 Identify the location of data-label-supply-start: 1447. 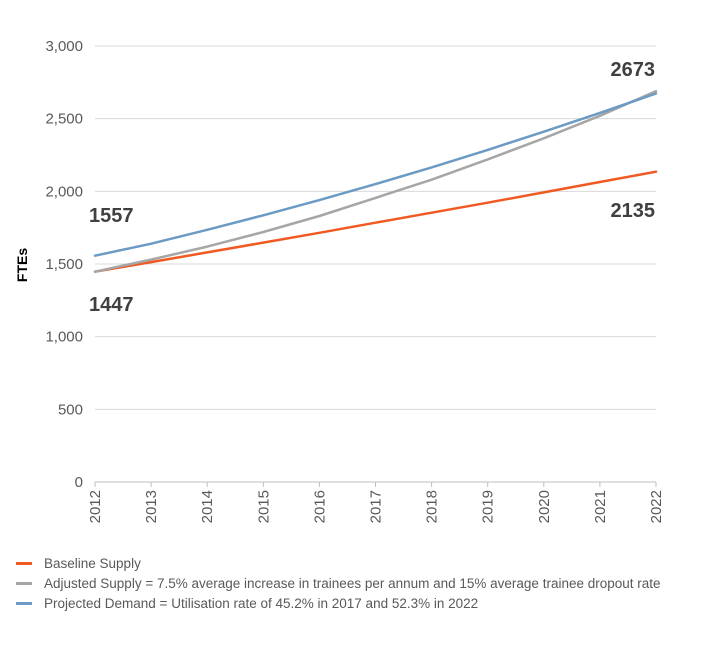
(111, 305).